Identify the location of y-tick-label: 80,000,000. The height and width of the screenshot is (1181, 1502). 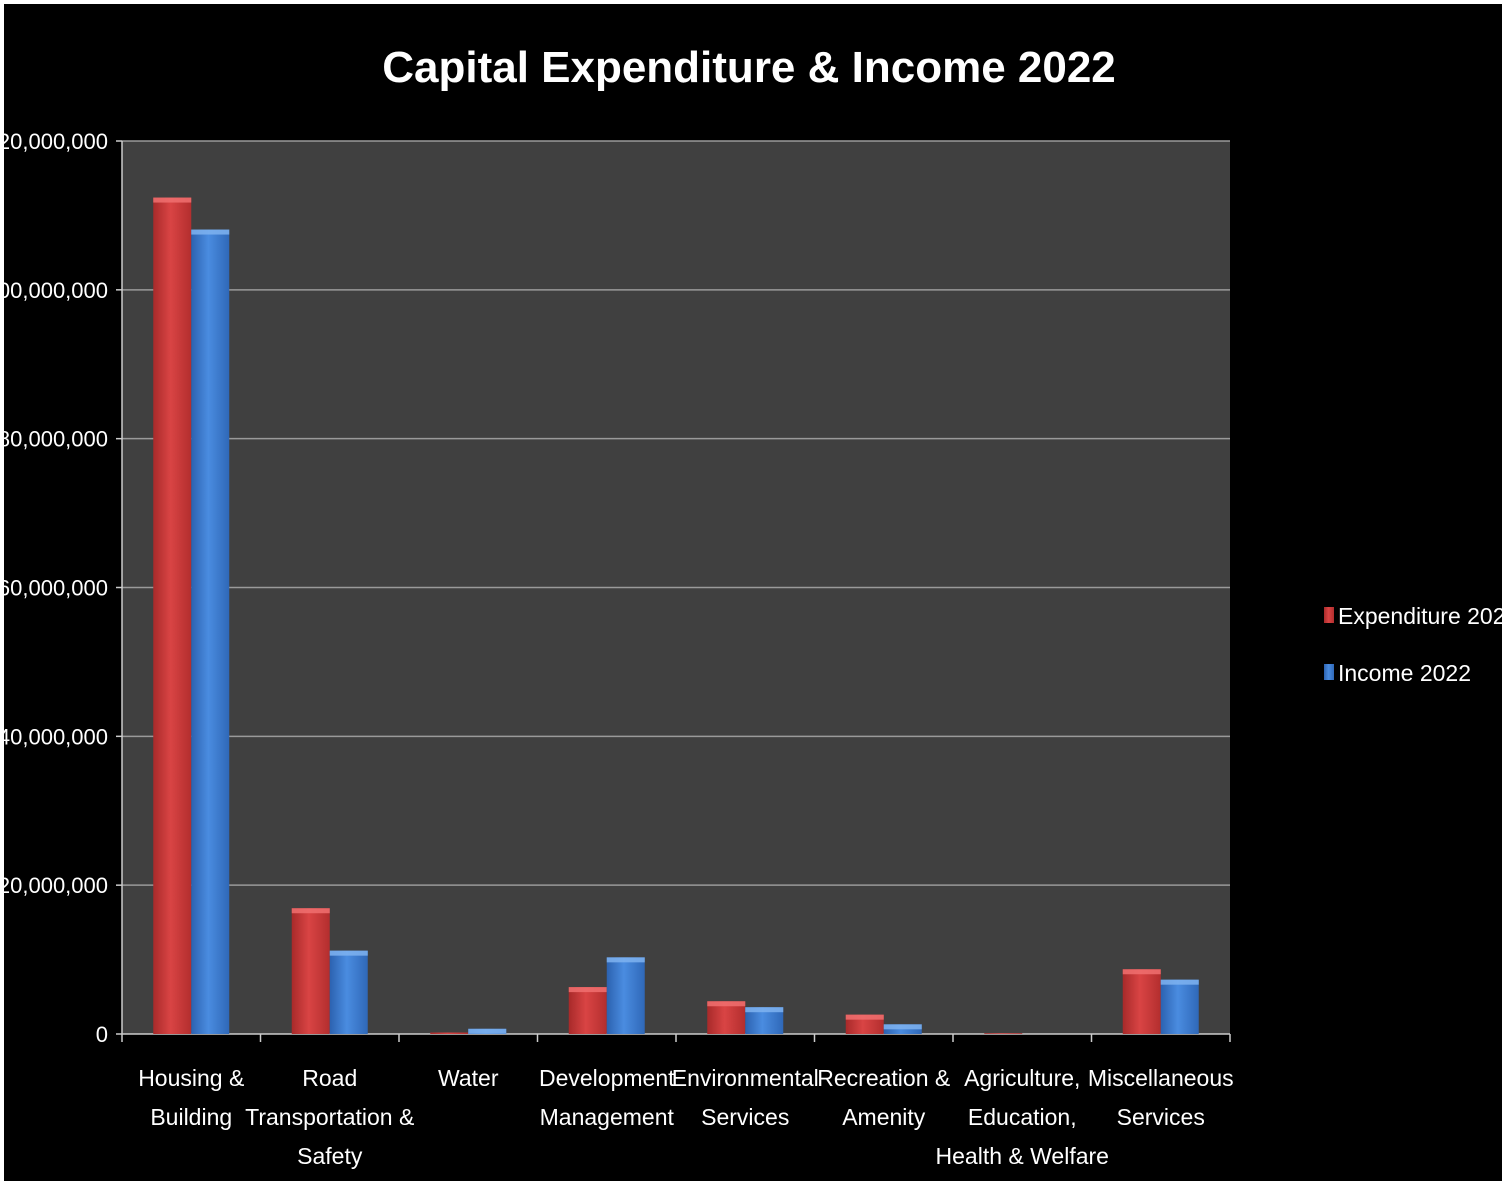
(56, 439).